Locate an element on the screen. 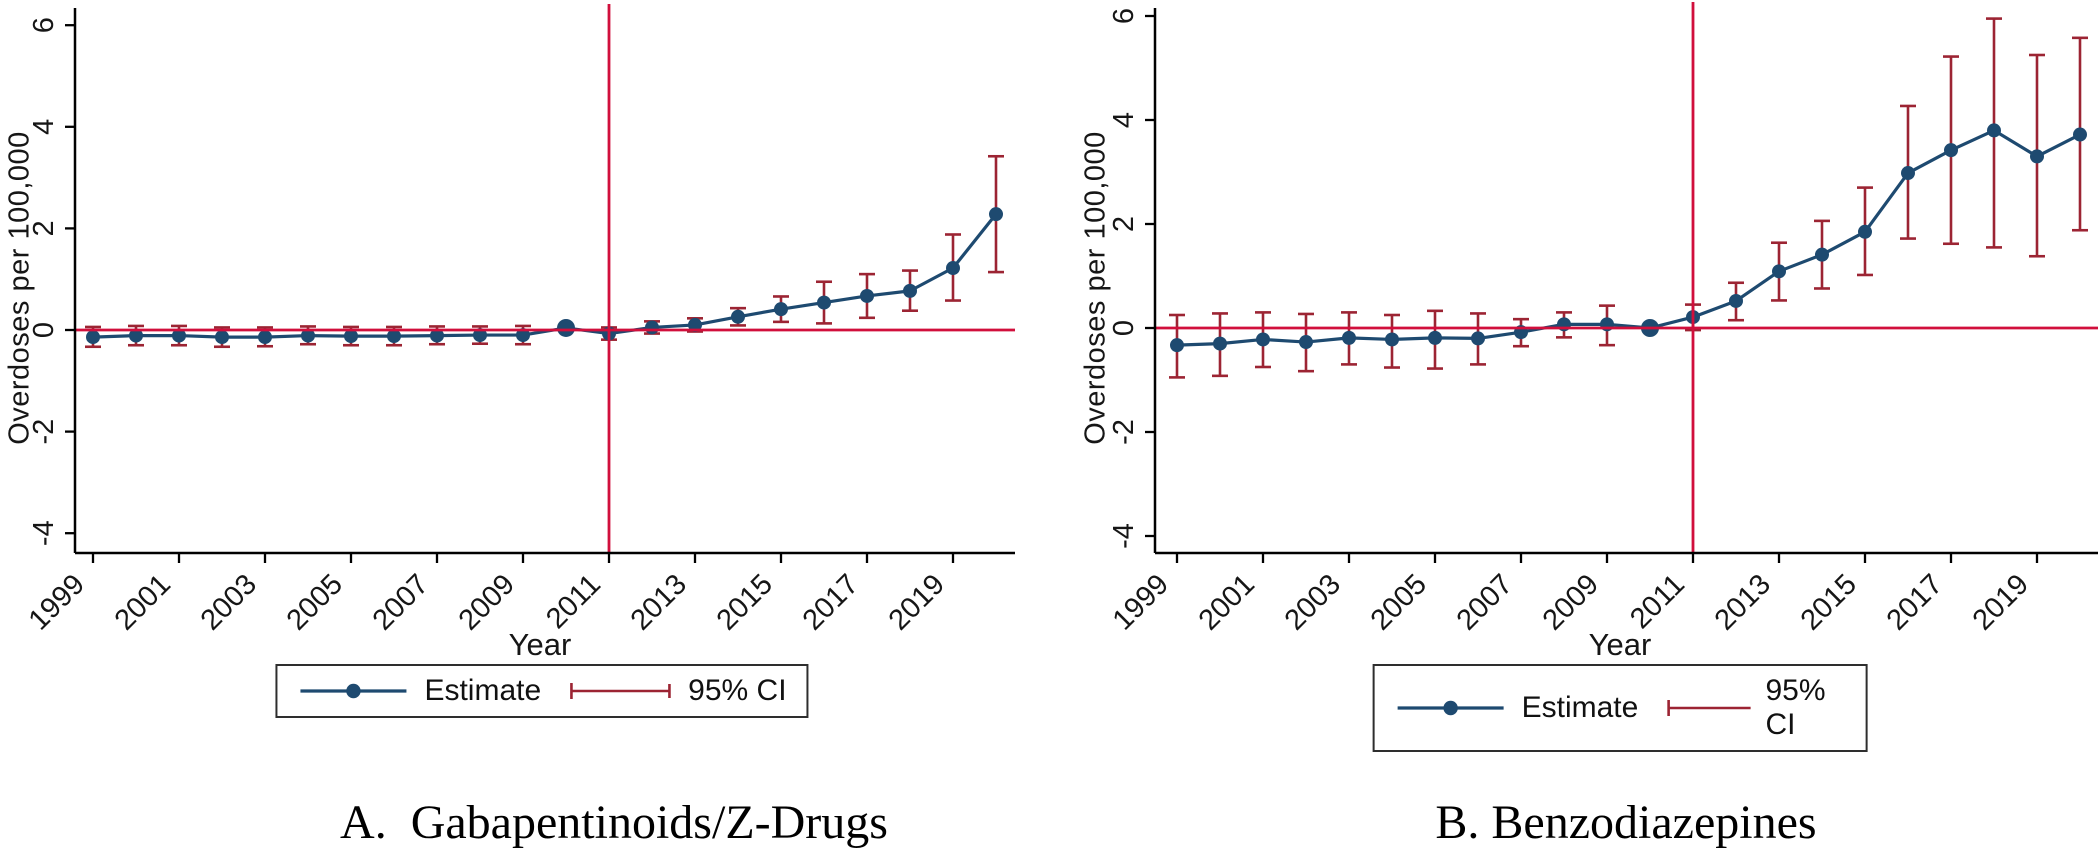 The image size is (2100, 848). legend-panel-a: Estimate 95% CI is located at coordinates (542, 691).